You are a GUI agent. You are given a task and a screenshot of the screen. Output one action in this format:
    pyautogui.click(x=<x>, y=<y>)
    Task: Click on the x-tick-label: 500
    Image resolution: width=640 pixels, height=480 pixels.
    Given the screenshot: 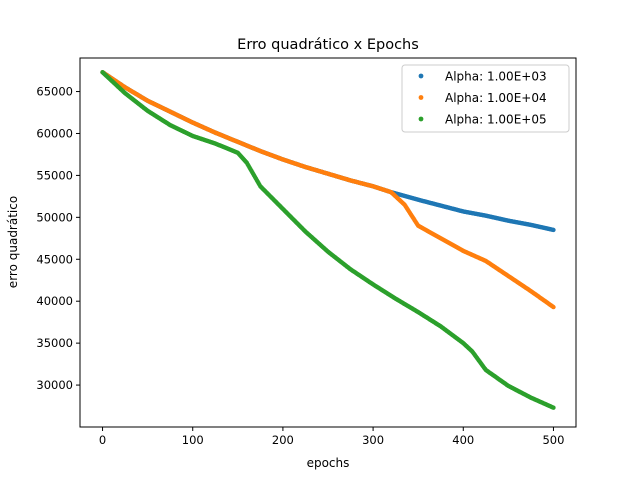 What is the action you would take?
    pyautogui.click(x=553, y=440)
    